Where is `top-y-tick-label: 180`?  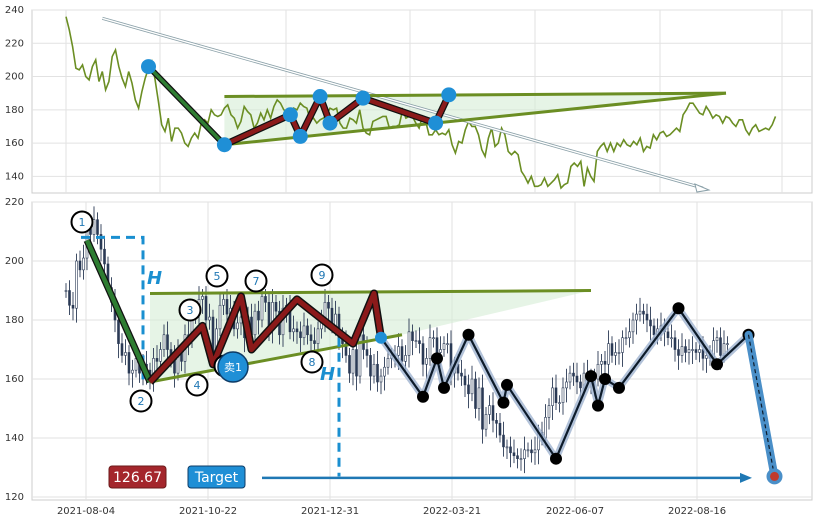 top-y-tick-label: 180 is located at coordinates (14, 110).